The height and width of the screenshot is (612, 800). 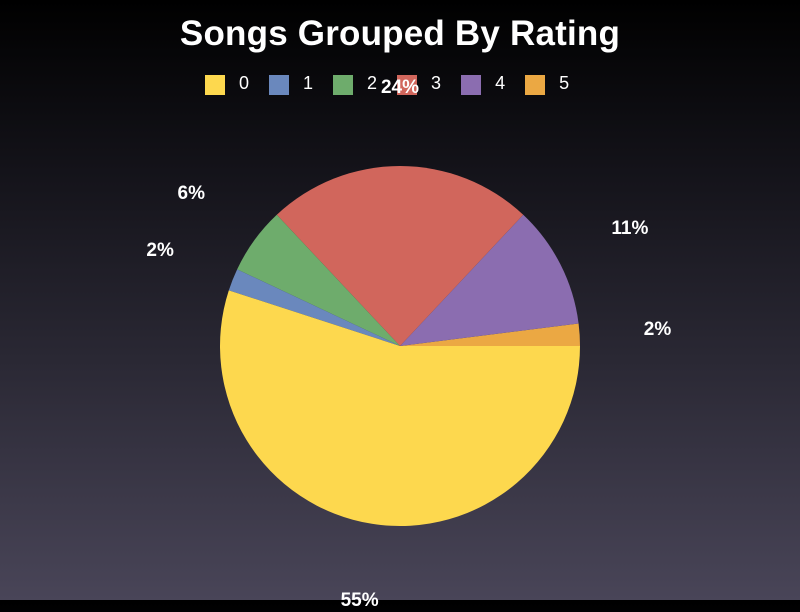 What do you see at coordinates (372, 82) in the screenshot?
I see `legend-label-2: 2` at bounding box center [372, 82].